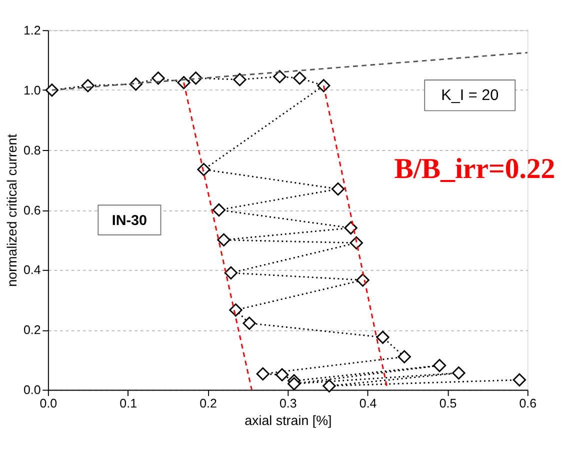 This screenshot has height=455, width=584. What do you see at coordinates (12, 210) in the screenshot?
I see `y-axis-title: normalized critical current` at bounding box center [12, 210].